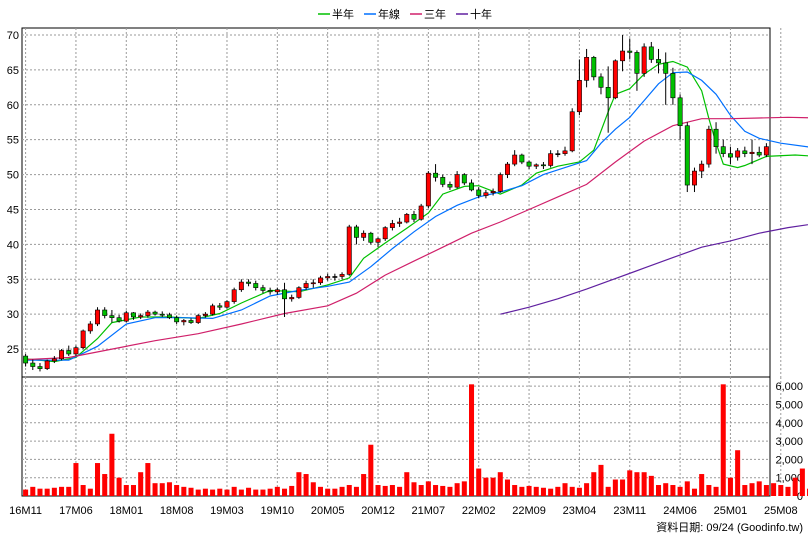 The height and width of the screenshot is (545, 808). What do you see at coordinates (429, 511) in the screenshot?
I see `x-tick-label: 21M07` at bounding box center [429, 511].